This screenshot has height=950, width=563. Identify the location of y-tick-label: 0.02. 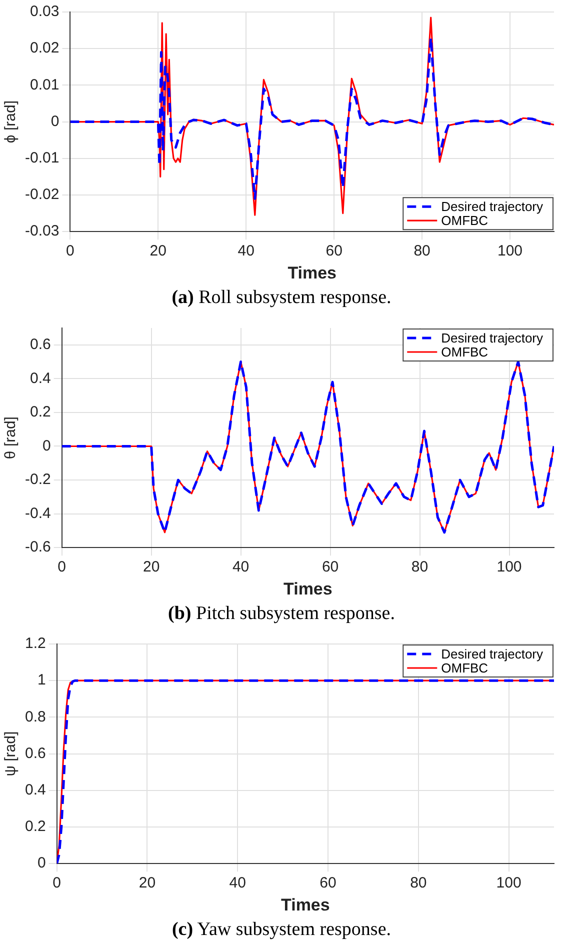
(45, 48).